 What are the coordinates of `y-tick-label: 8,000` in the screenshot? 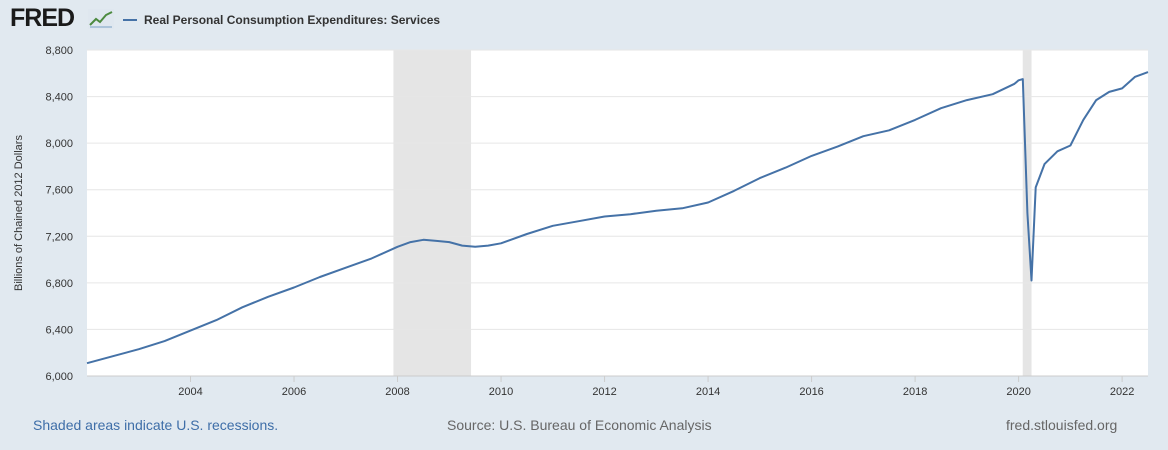 It's located at (59, 144).